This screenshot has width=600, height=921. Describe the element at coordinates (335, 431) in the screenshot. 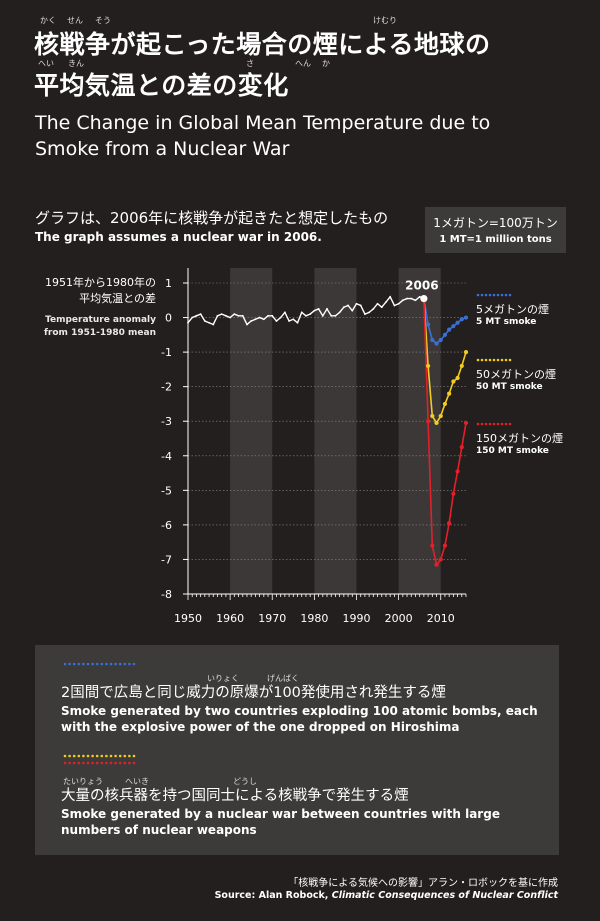

I see `decade-bands` at that location.